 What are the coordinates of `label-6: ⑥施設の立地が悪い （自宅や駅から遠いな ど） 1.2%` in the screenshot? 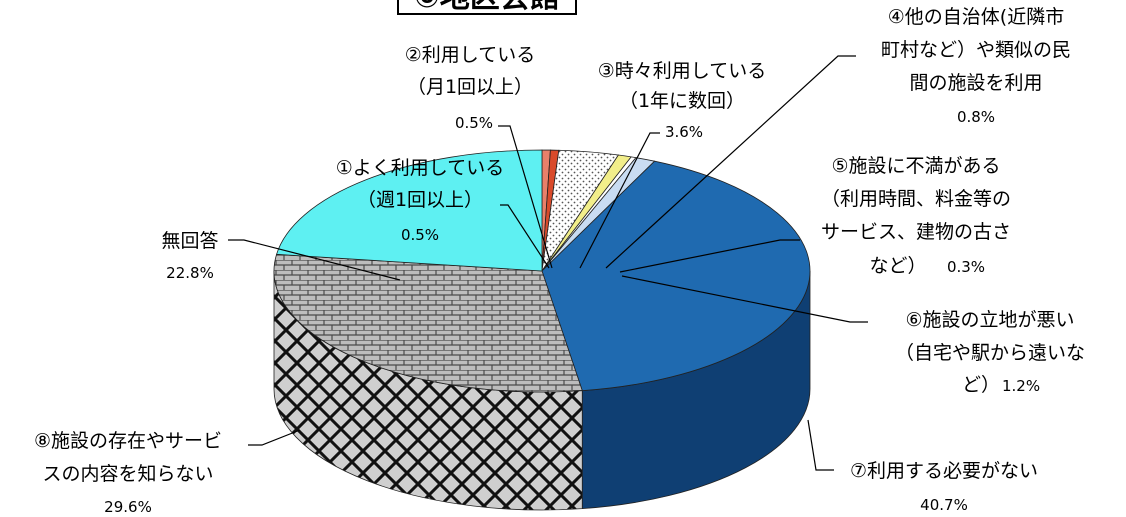 It's located at (990, 352).